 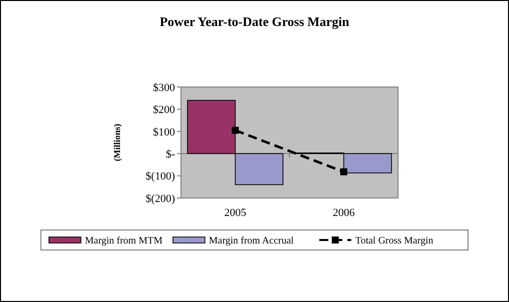 What do you see at coordinates (171, 154) in the screenshot?
I see `y-tick-label: $-` at bounding box center [171, 154].